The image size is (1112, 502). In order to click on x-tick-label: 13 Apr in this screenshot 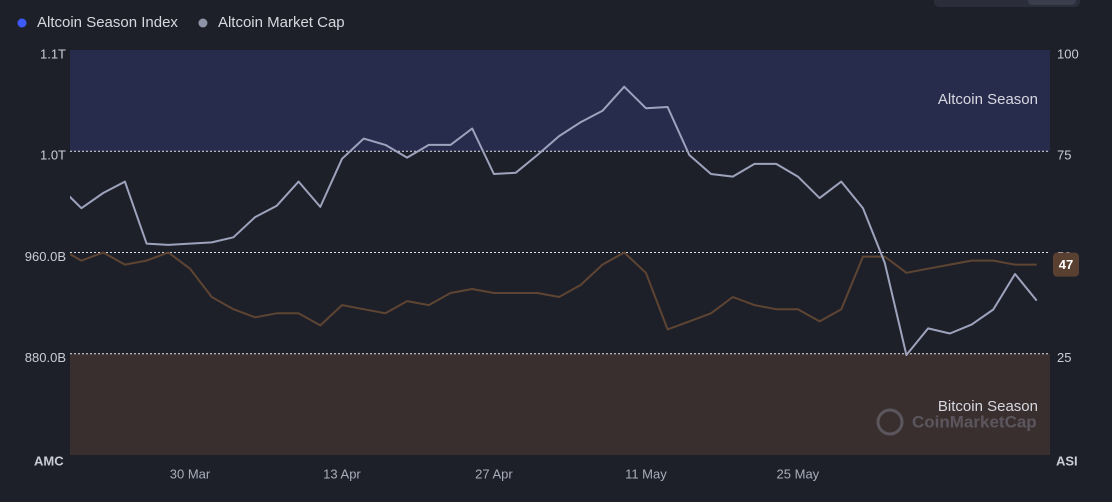, I will do `click(342, 473)`.